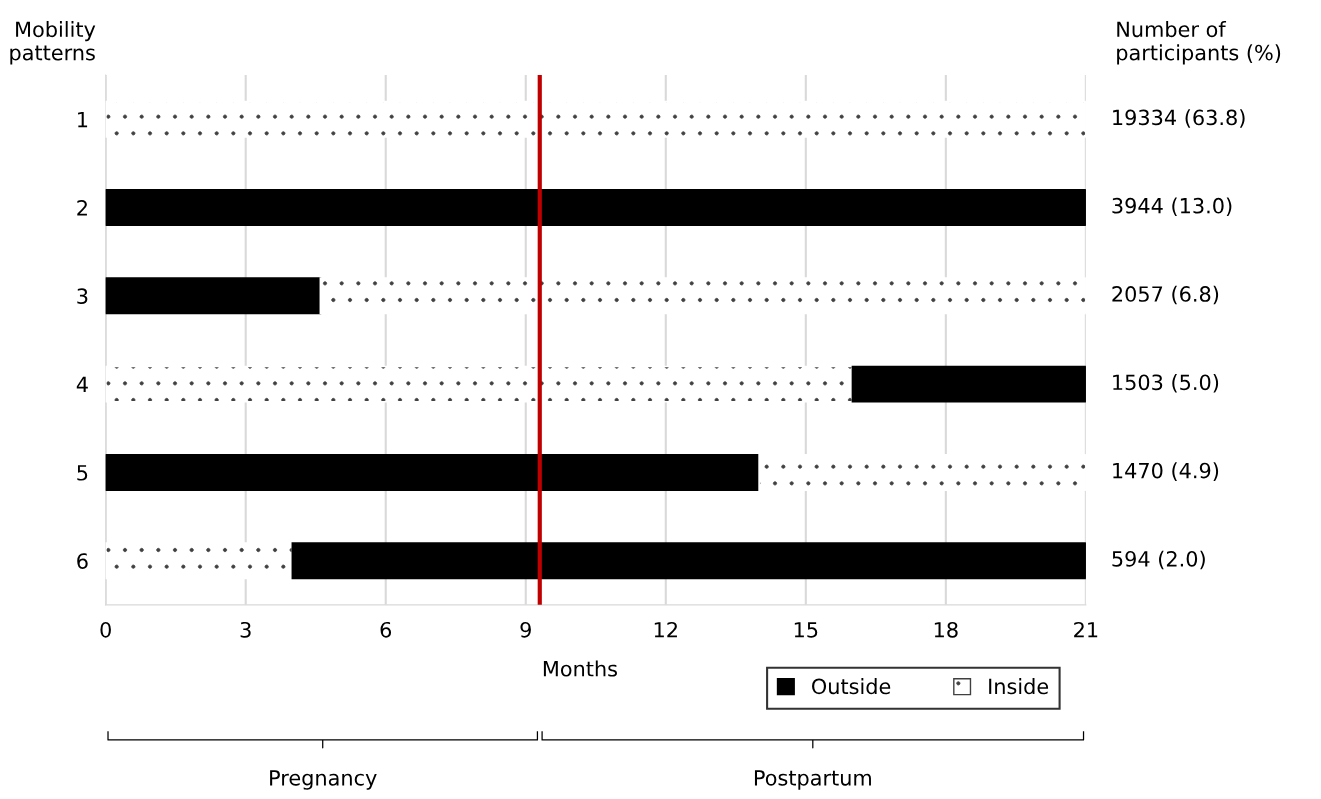 Image resolution: width=1321 pixels, height=799 pixels. I want to click on x-tick-label: 3, so click(245, 629).